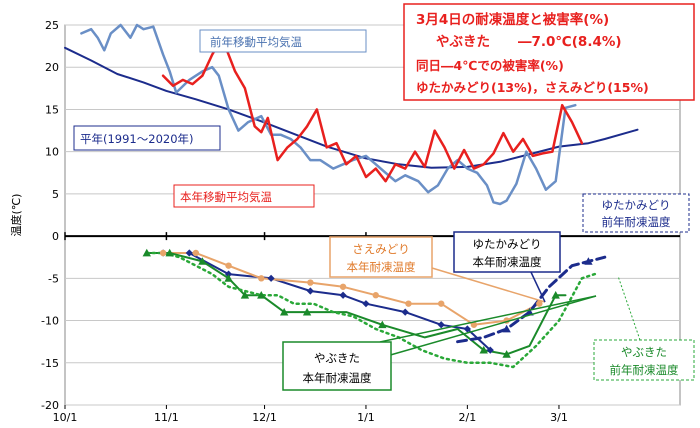  What do you see at coordinates (439, 343) in the screenshot?
I see `label-yabukita-honnen: やぶきた 本年耐凍温度` at bounding box center [439, 343].